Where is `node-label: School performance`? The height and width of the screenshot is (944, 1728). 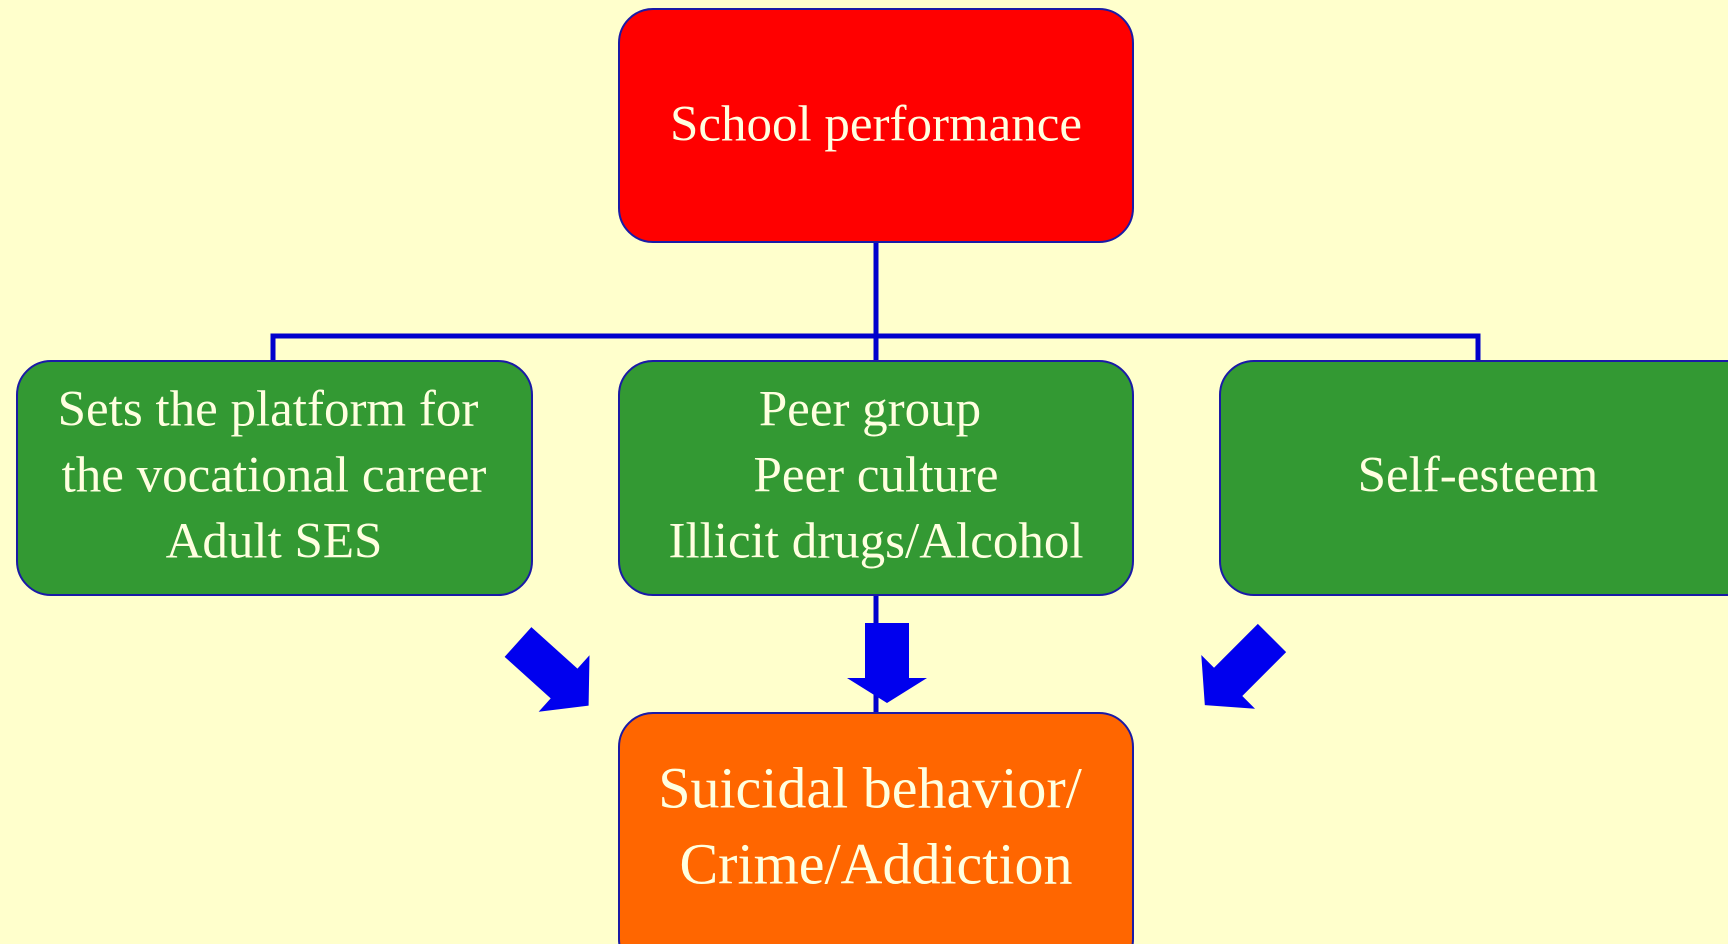
node-label: School performance is located at coordinates (876, 125).